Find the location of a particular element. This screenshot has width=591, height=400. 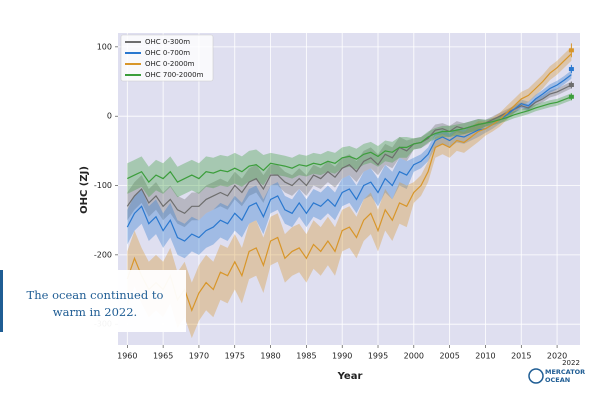

x-tick-label: 1975 is located at coordinates (235, 356).